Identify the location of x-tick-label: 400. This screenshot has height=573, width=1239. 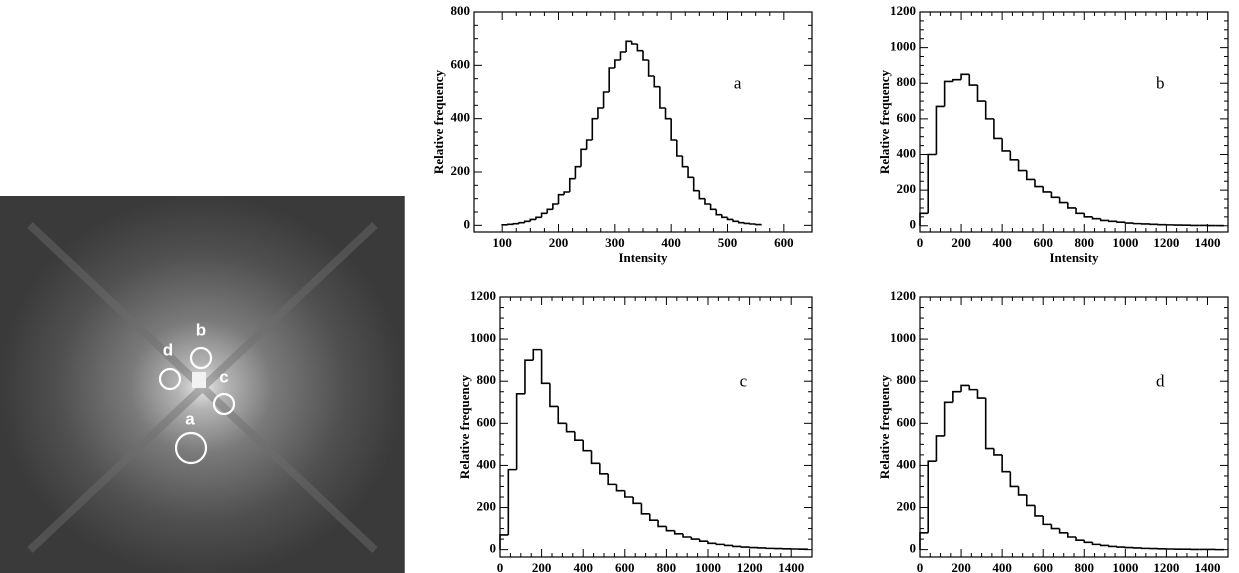
(1002, 242).